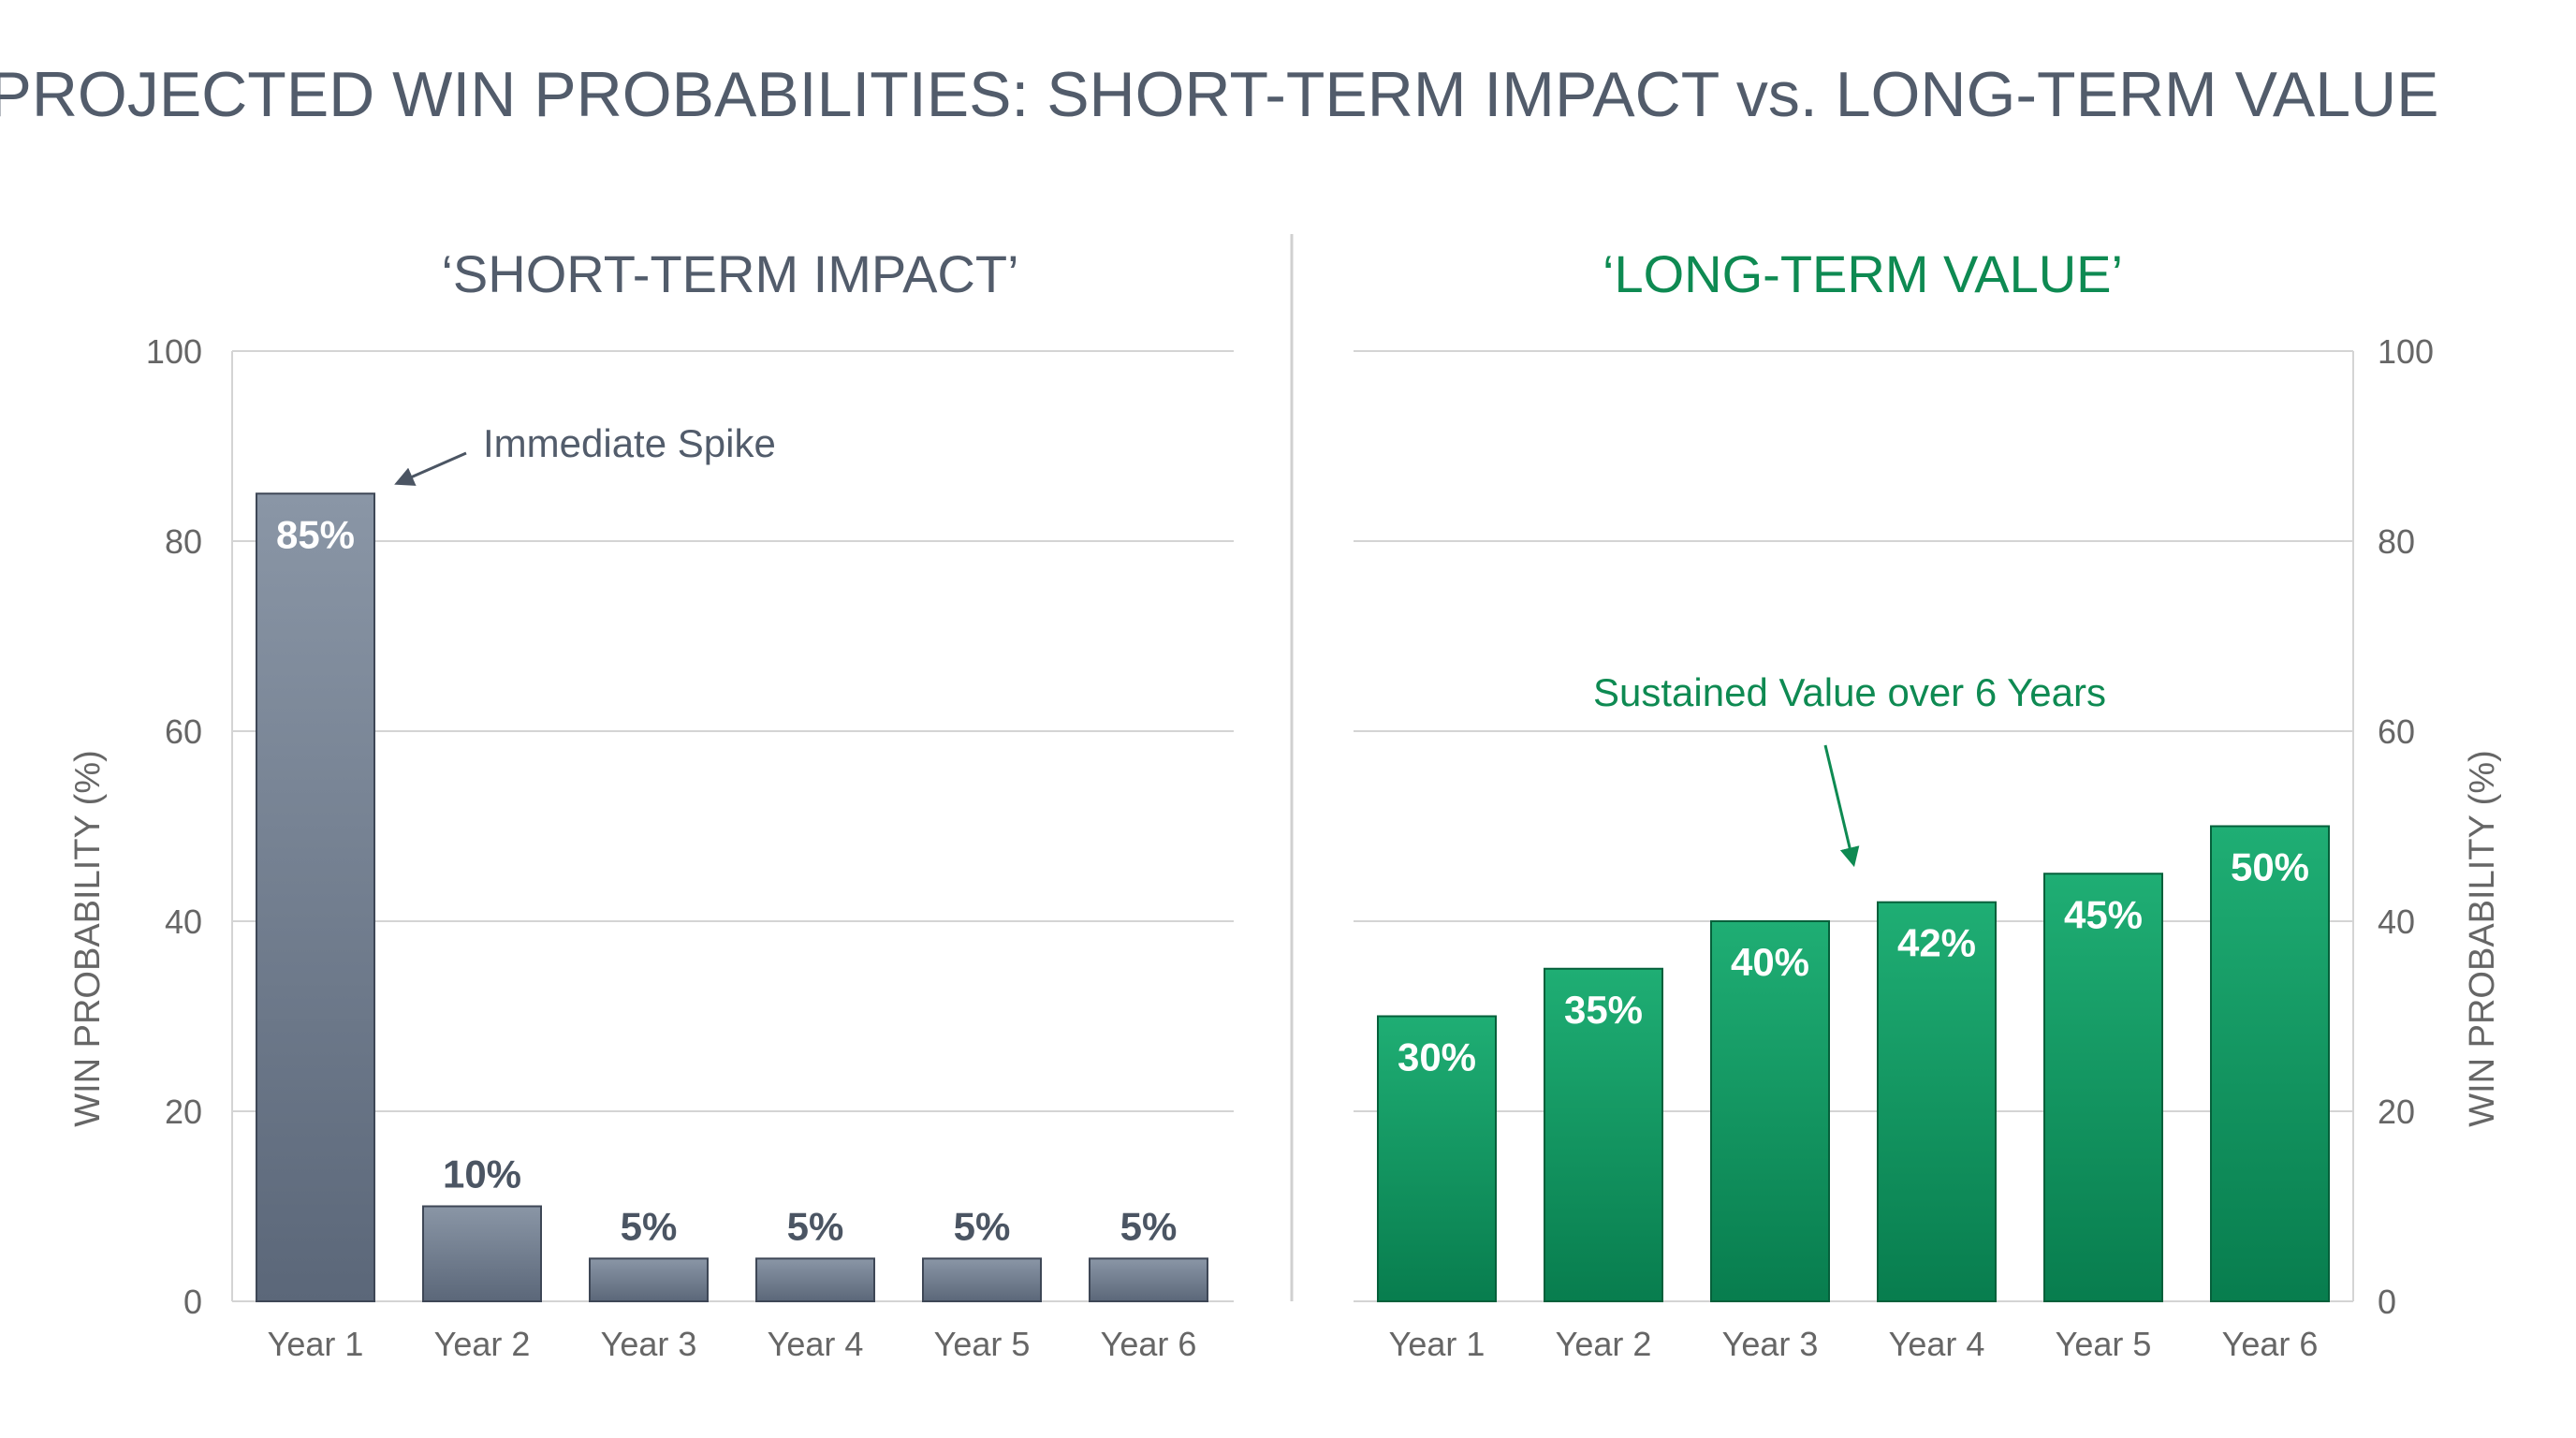  I want to click on data-label: 42%, so click(1937, 943).